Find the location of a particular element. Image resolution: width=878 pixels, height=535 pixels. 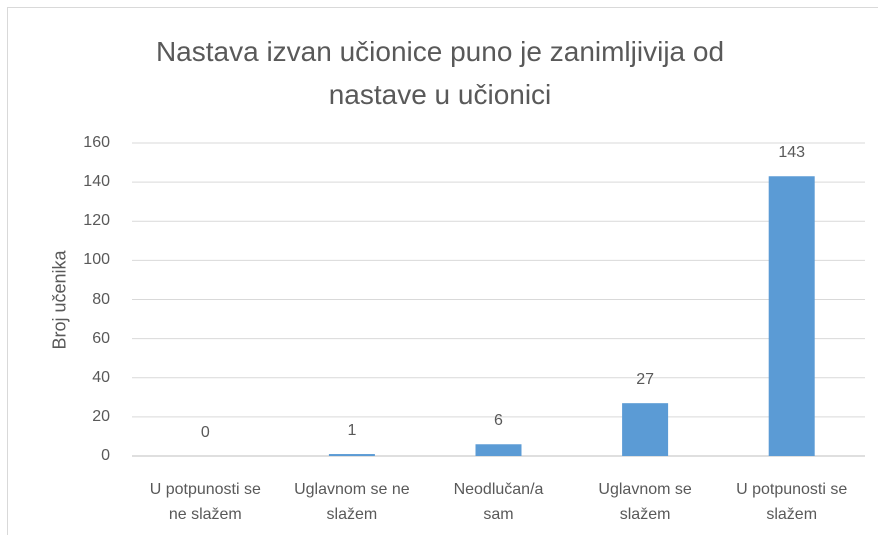

x-tick-label: Uglavnom se slažem is located at coordinates (645, 502).